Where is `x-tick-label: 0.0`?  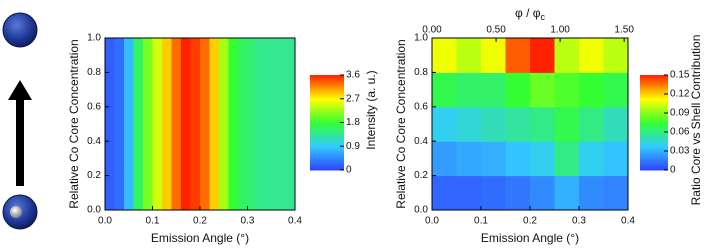 x-tick-label: 0.0 is located at coordinates (432, 221).